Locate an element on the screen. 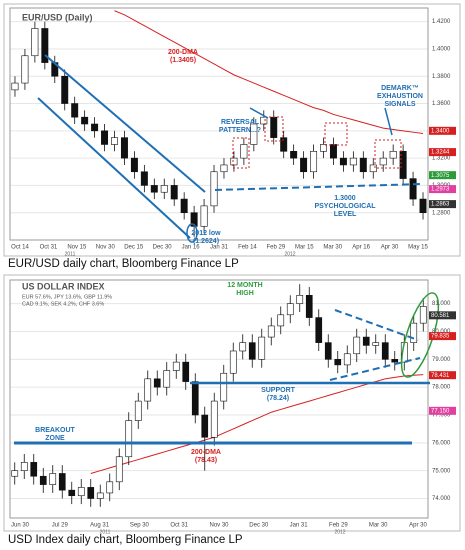  annotation: PATTERN...? is located at coordinates (240, 130).